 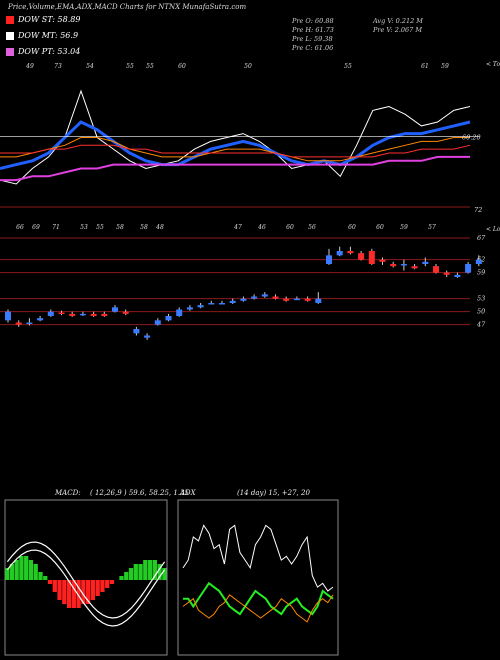 What do you see at coordinates (481, 238) in the screenshot?
I see `level-label: 67` at bounding box center [481, 238].